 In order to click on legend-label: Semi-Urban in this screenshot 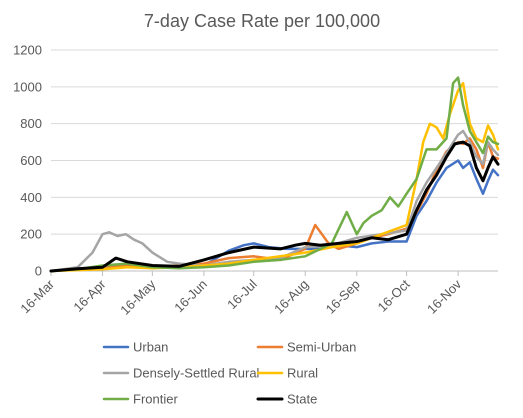, I will do `click(321, 347)`.